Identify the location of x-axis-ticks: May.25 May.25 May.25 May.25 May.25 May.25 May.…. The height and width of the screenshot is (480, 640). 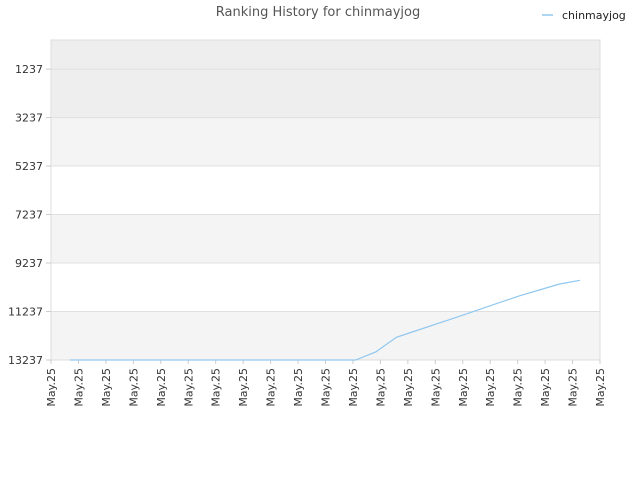
(326, 383).